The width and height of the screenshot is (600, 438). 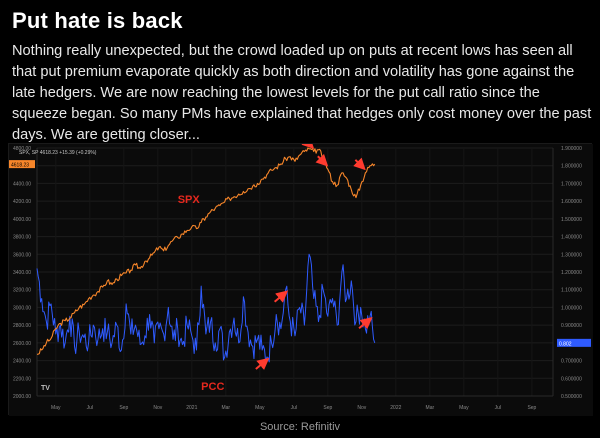 I want to click on y-left-tick-label: 3000.00, so click(x=22, y=308).